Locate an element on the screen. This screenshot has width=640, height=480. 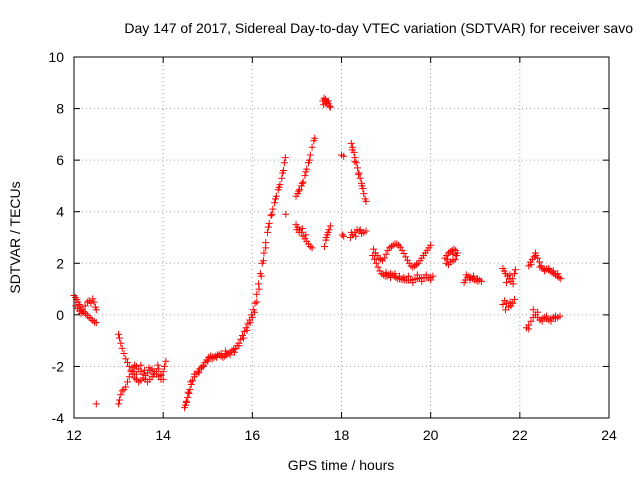
x-tick-label: 20 is located at coordinates (431, 435).